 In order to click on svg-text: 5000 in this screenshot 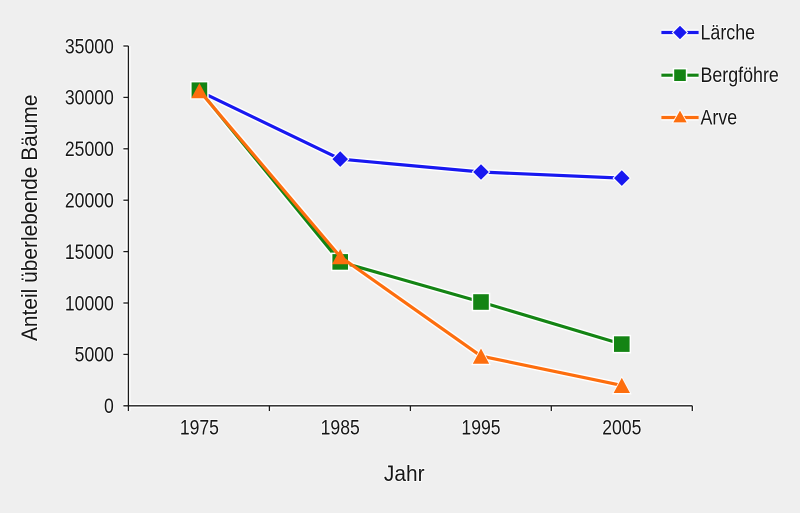, I will do `click(94, 355)`.